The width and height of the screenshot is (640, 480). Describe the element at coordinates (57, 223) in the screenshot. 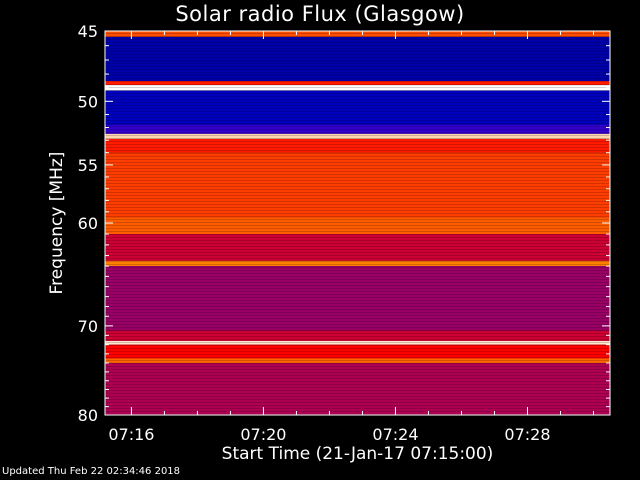

I see `y-axis-label: Frequency [MHz]` at that location.